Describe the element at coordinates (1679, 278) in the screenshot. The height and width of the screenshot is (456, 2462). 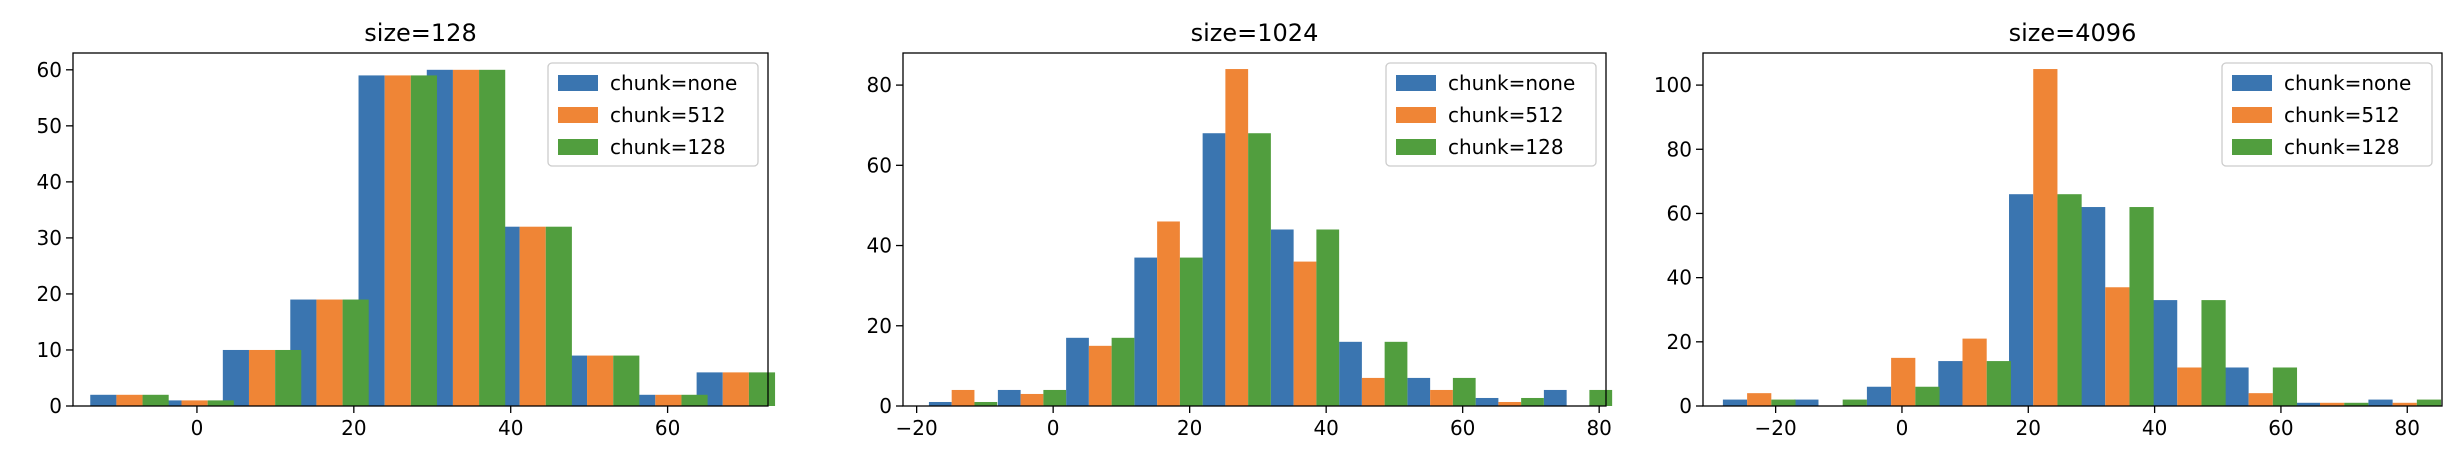
I see `y-tick-label: 40` at that location.